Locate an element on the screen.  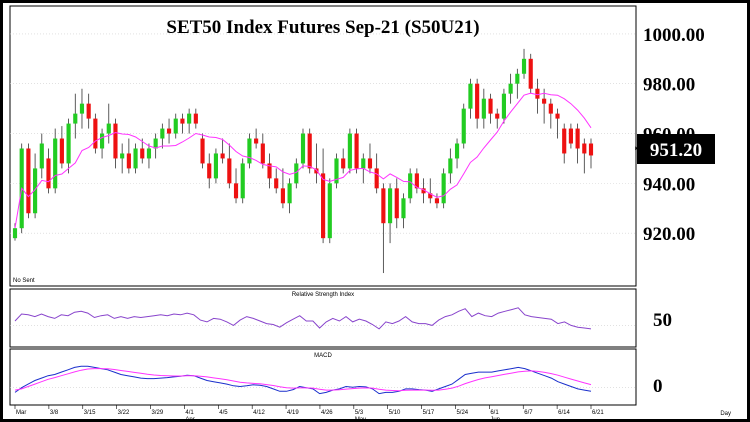
macd-line is located at coordinates (303, 380).